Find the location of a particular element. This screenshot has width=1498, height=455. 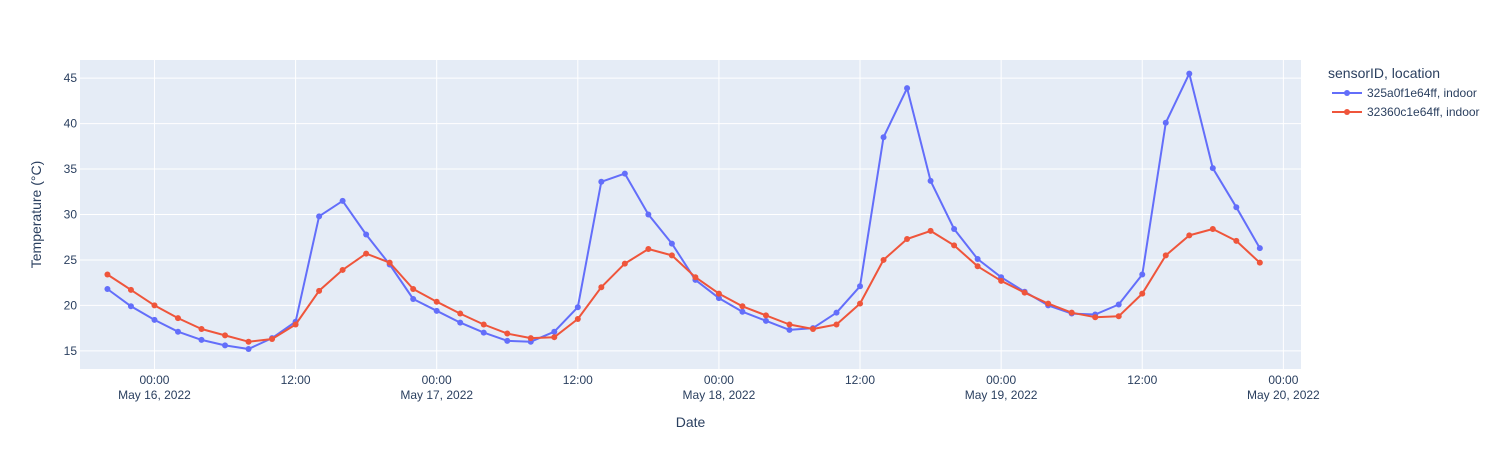

x-tick-date-label: May 17, 2022 is located at coordinates (436, 395).